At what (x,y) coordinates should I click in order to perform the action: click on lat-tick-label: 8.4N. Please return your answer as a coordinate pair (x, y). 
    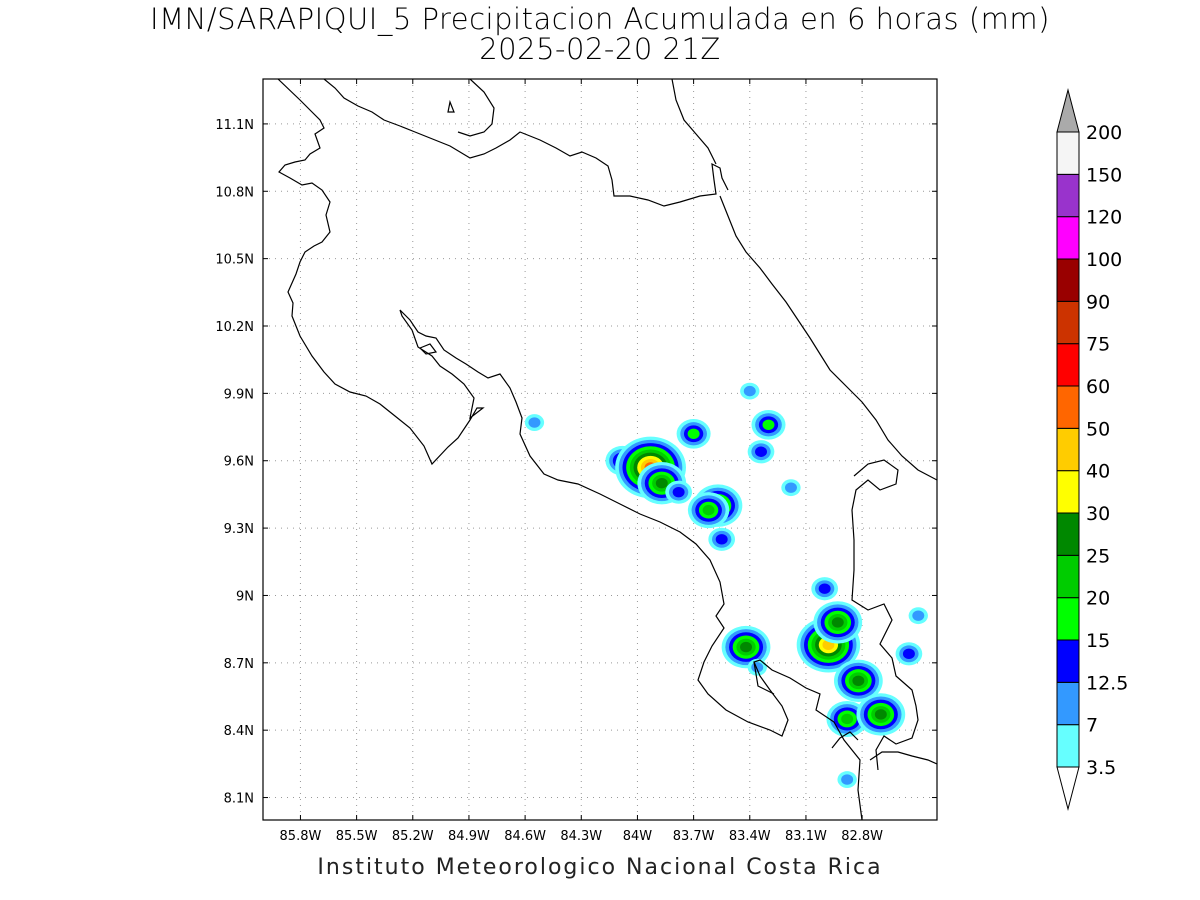
    Looking at the image, I should click on (239, 731).